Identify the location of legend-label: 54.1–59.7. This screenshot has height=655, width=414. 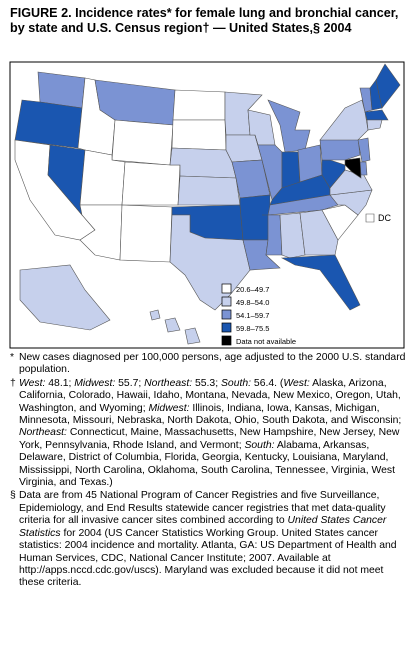
(252, 315).